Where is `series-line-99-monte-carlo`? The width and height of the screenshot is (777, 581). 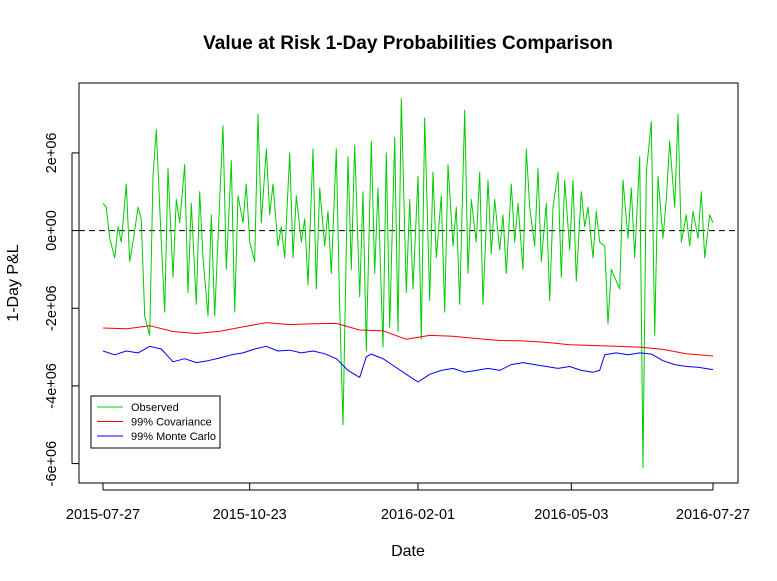
series-line-99-monte-carlo is located at coordinates (408, 364).